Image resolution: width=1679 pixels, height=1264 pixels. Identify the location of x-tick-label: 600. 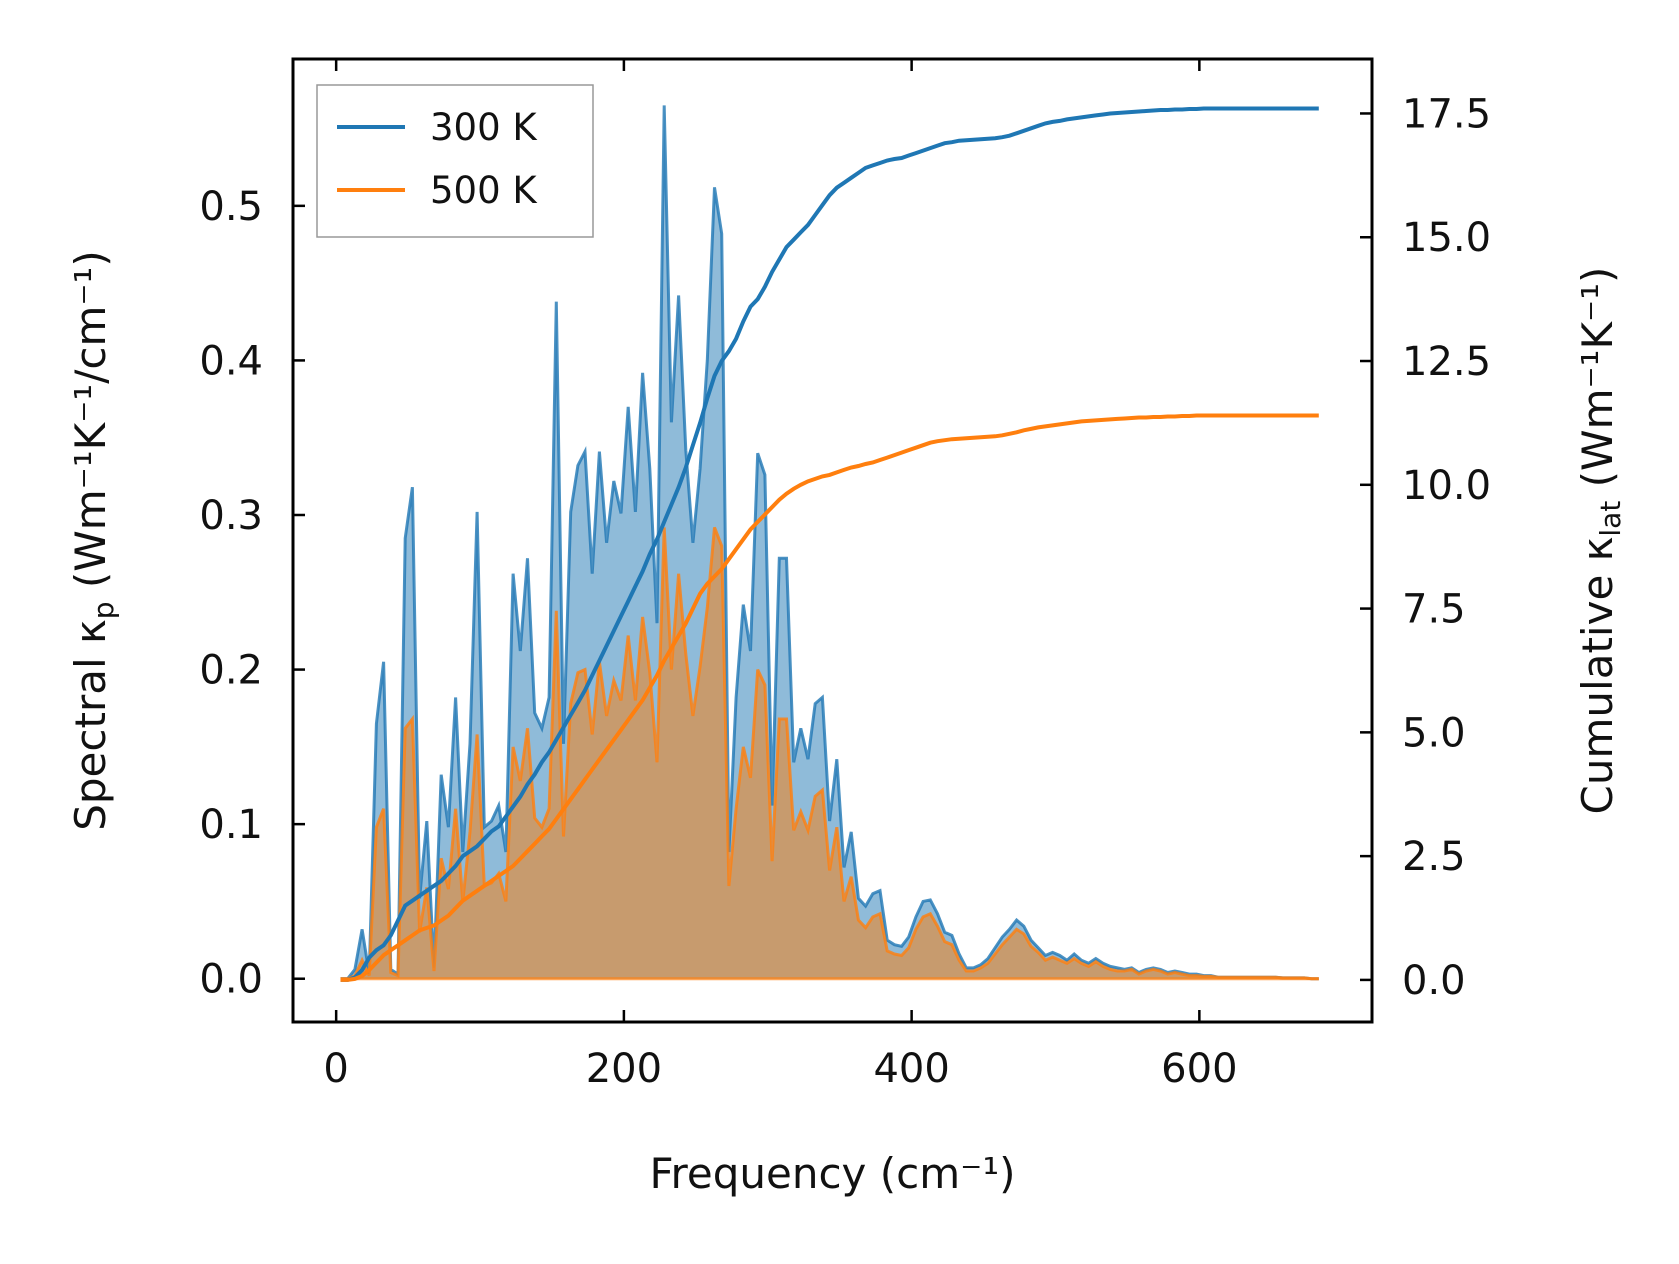
(1199, 1069).